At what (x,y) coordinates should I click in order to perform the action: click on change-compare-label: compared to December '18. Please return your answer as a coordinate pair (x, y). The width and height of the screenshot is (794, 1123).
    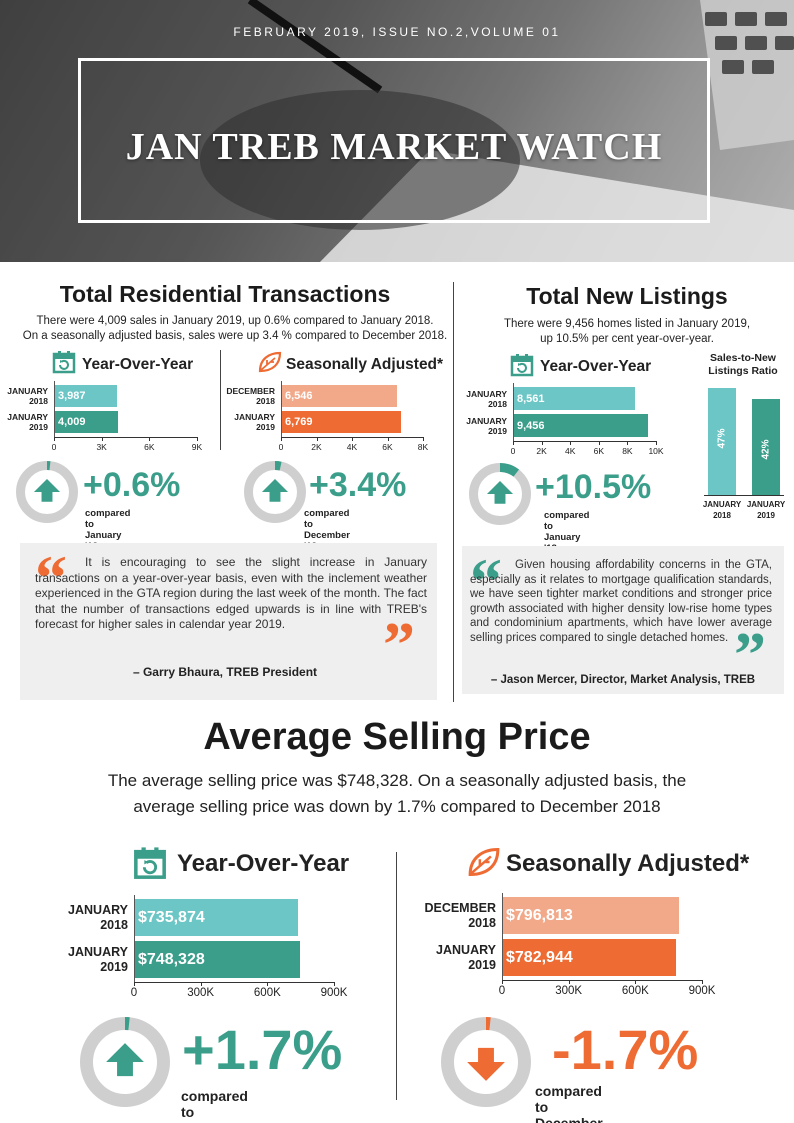
    Looking at the image, I should click on (569, 1103).